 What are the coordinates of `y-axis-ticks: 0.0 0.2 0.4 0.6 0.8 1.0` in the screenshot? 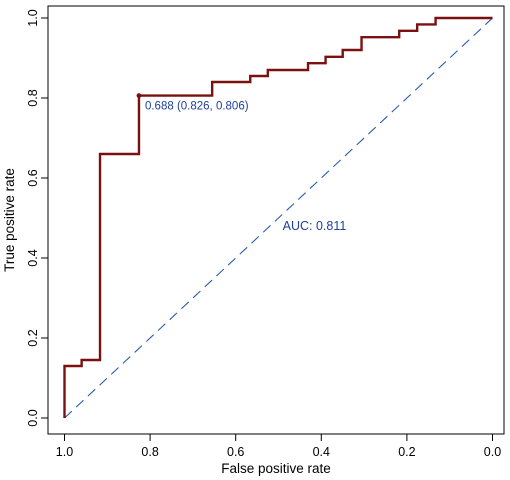 It's located at (37, 218).